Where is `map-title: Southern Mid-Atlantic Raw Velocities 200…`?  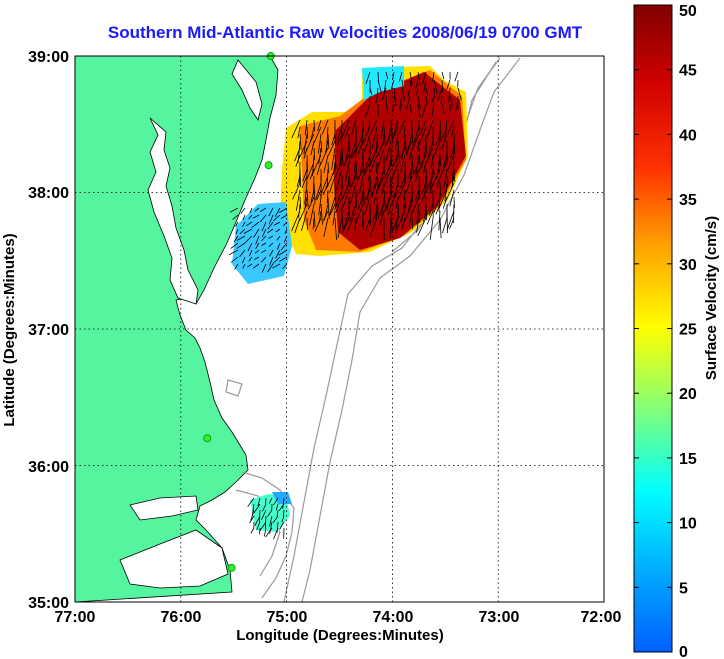 map-title: Southern Mid-Atlantic Raw Velocities 200… is located at coordinates (345, 32).